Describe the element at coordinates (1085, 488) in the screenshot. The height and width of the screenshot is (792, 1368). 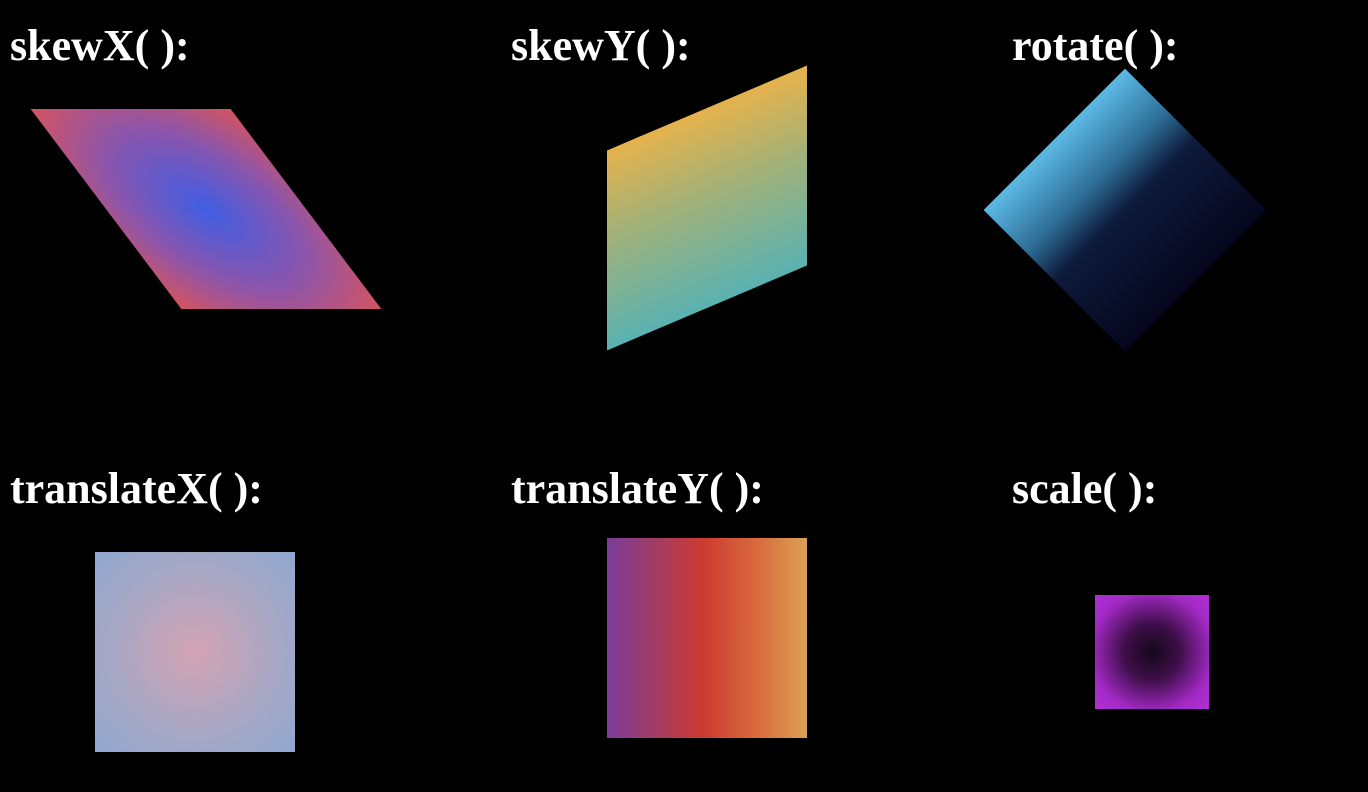
I see `scale-label: scale( ):` at that location.